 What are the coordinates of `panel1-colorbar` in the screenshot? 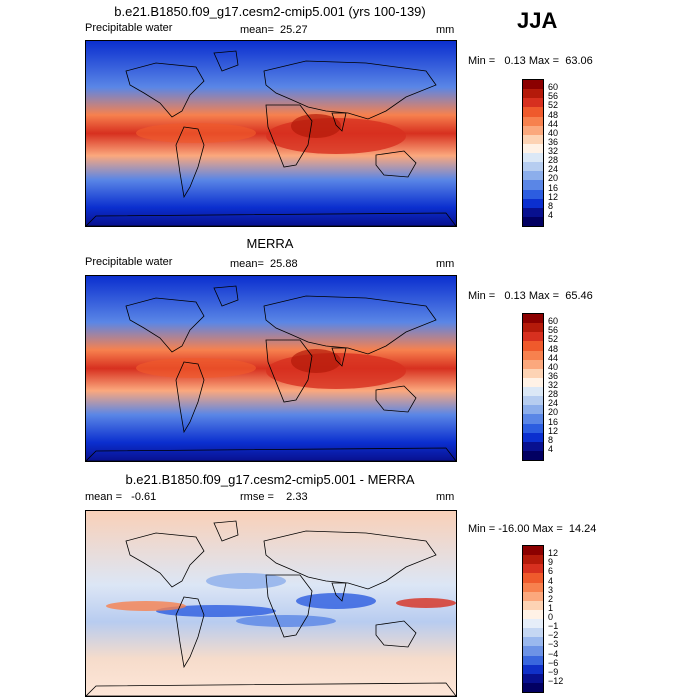 It's located at (533, 153).